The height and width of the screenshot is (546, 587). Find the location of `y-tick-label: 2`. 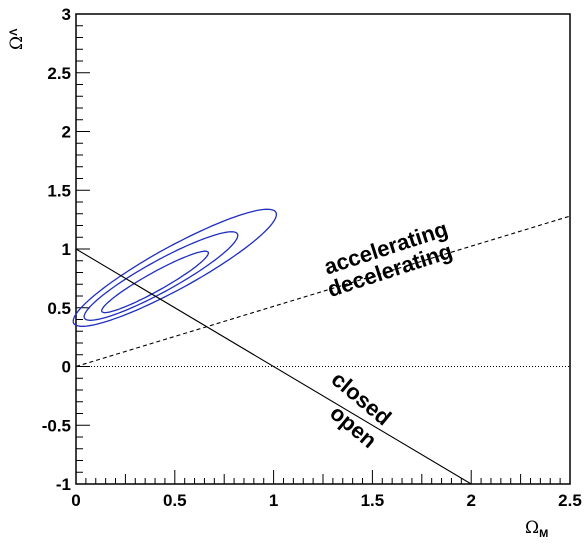

y-tick-label: 2 is located at coordinates (66, 132).